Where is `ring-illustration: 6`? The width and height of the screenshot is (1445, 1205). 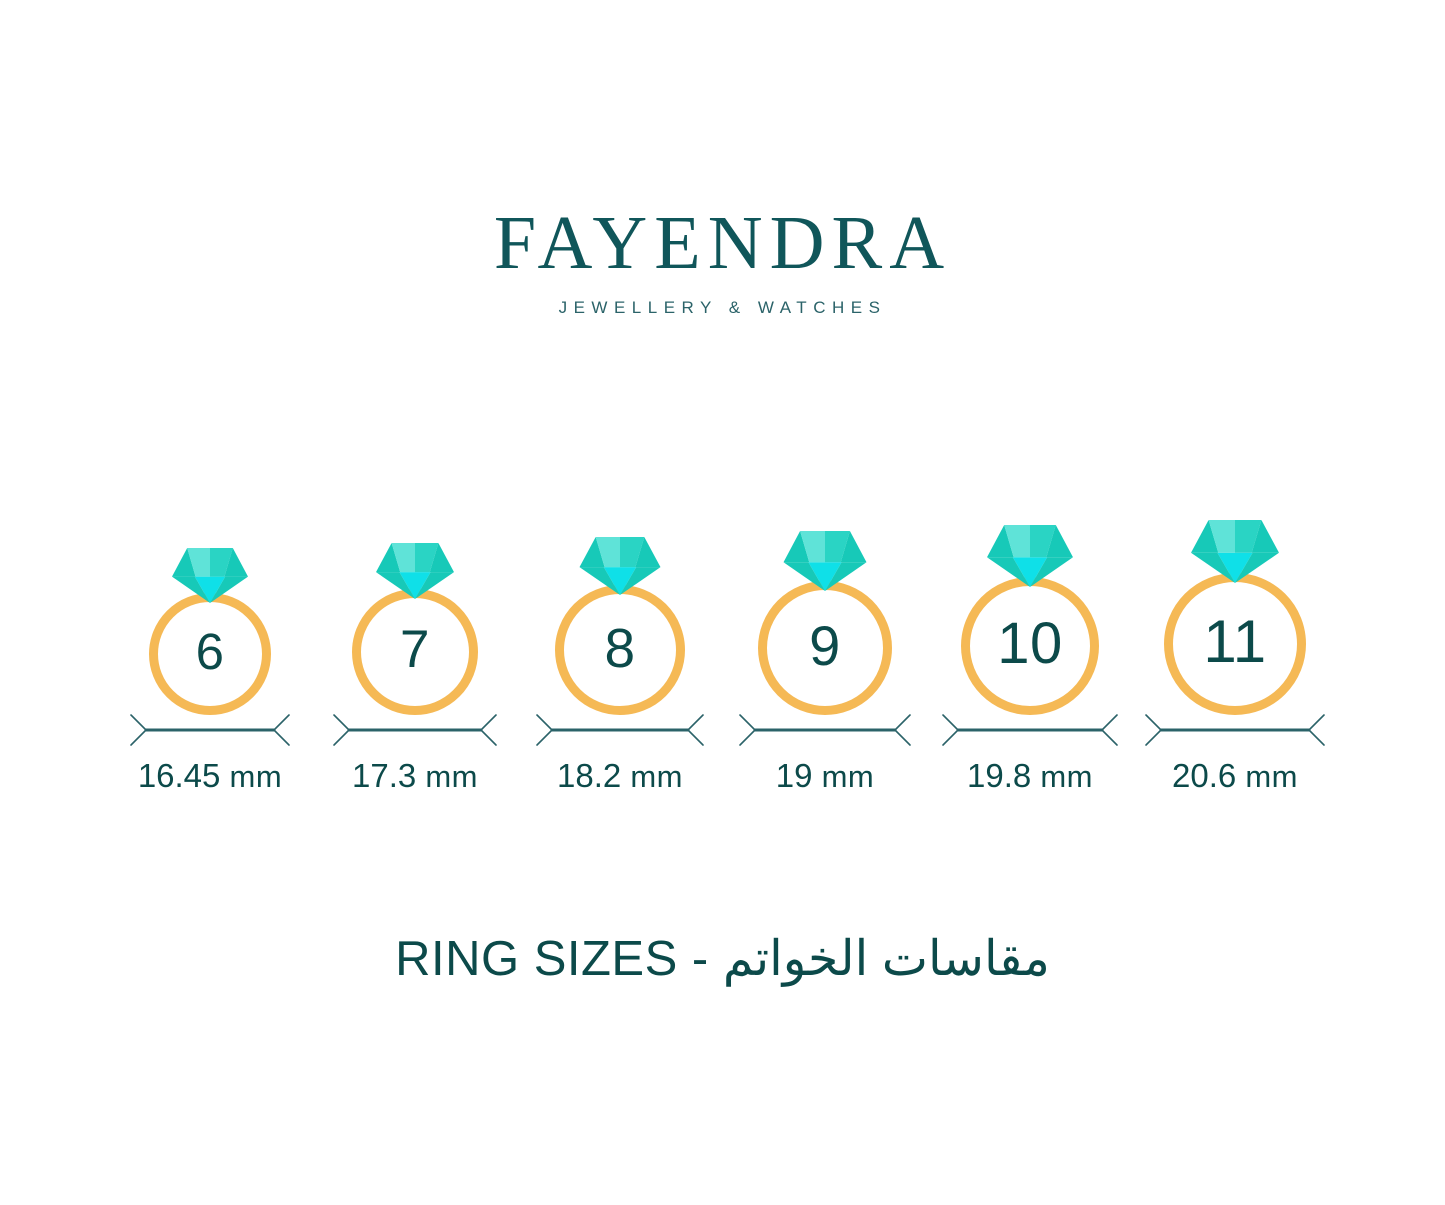 ring-illustration: 6 is located at coordinates (210, 623).